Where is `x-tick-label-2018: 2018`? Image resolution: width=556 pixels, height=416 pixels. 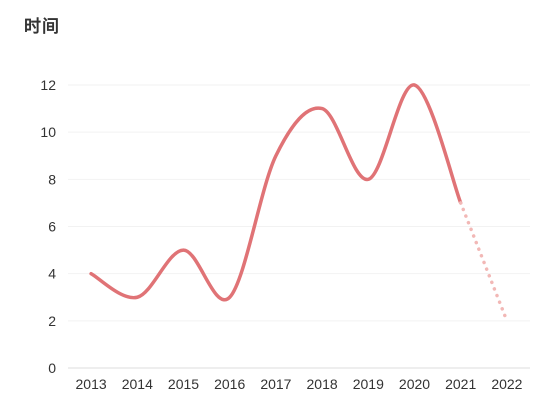
x-tick-label-2018: 2018 is located at coordinates (322, 384).